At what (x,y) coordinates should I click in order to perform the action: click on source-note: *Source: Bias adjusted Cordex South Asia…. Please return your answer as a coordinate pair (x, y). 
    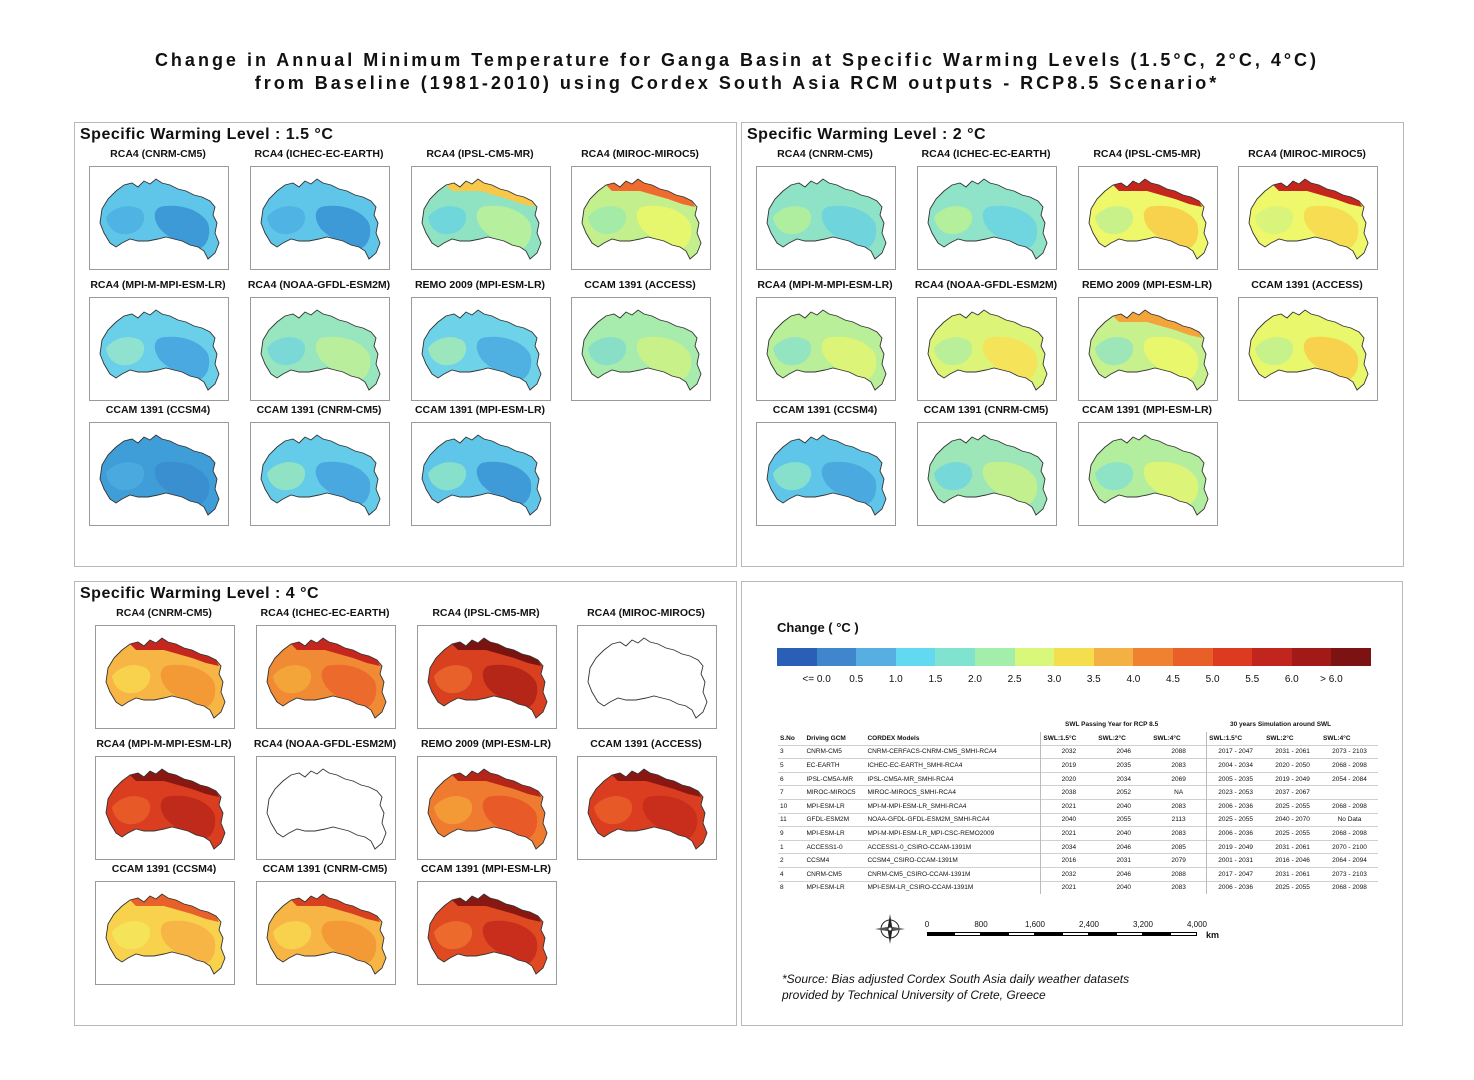
    Looking at the image, I should click on (955, 987).